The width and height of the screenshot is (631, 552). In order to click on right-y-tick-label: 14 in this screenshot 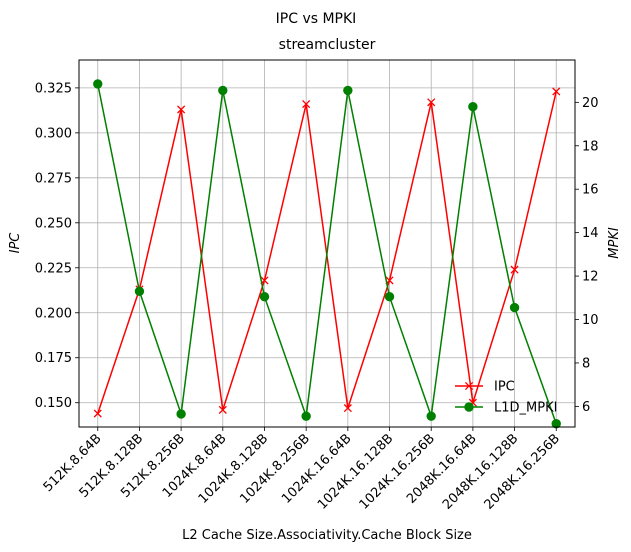, I will do `click(590, 233)`.